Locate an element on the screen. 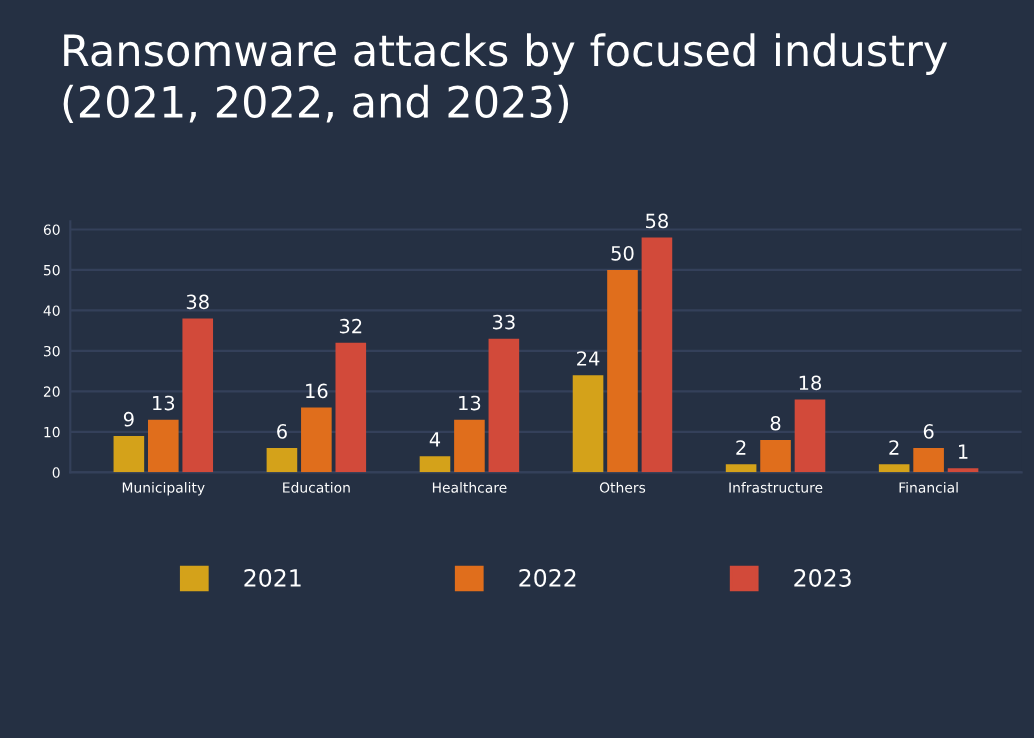 The width and height of the screenshot is (1034, 738). data-label: 58 is located at coordinates (657, 221).